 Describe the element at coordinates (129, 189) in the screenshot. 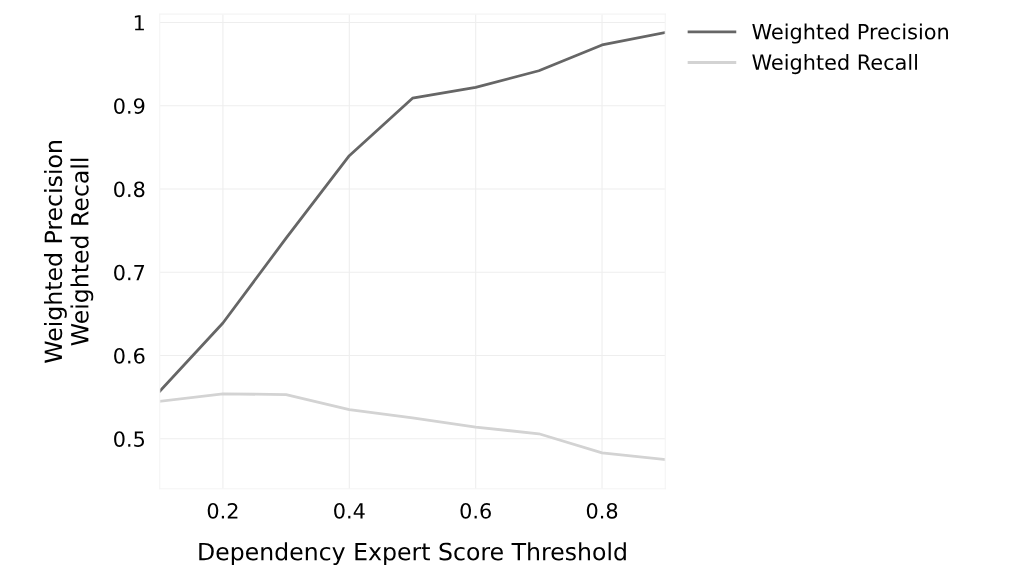

I see `y-tick-label: 0.8` at that location.